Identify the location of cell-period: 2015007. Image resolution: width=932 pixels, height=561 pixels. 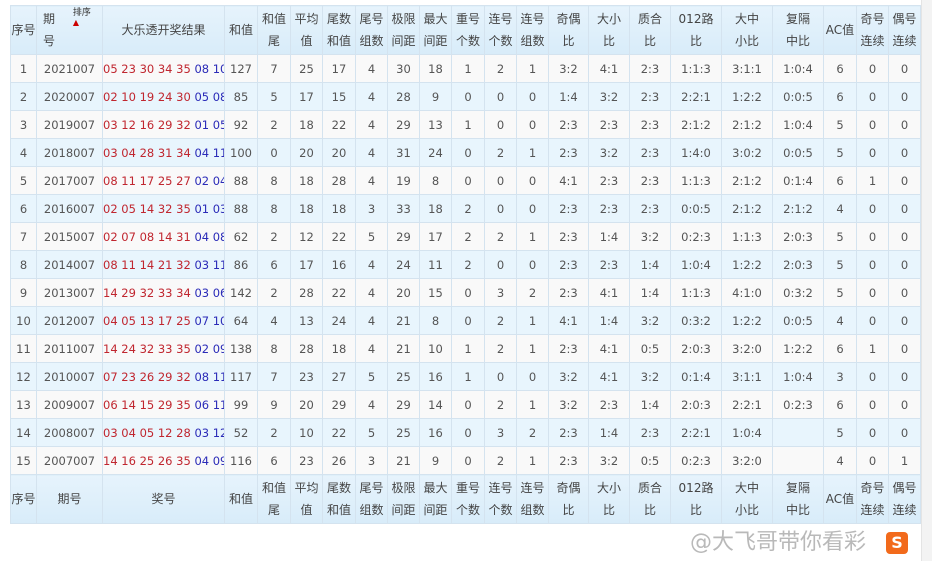
(69, 236).